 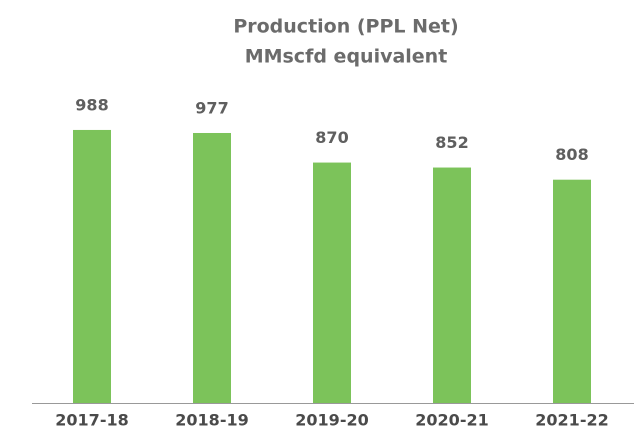 I want to click on x-tick-label: 2021-22, so click(x=571, y=420).